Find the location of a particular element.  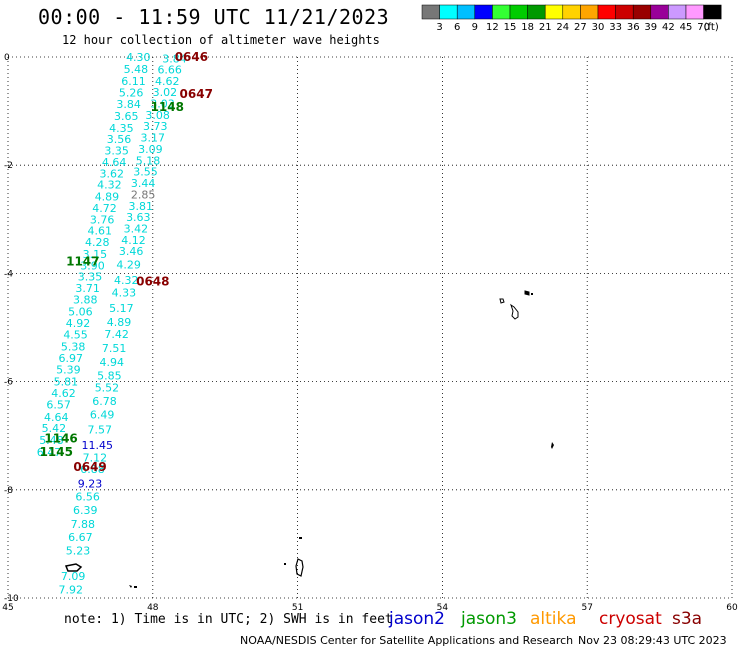

color-scale-label: 21 is located at coordinates (545, 27).